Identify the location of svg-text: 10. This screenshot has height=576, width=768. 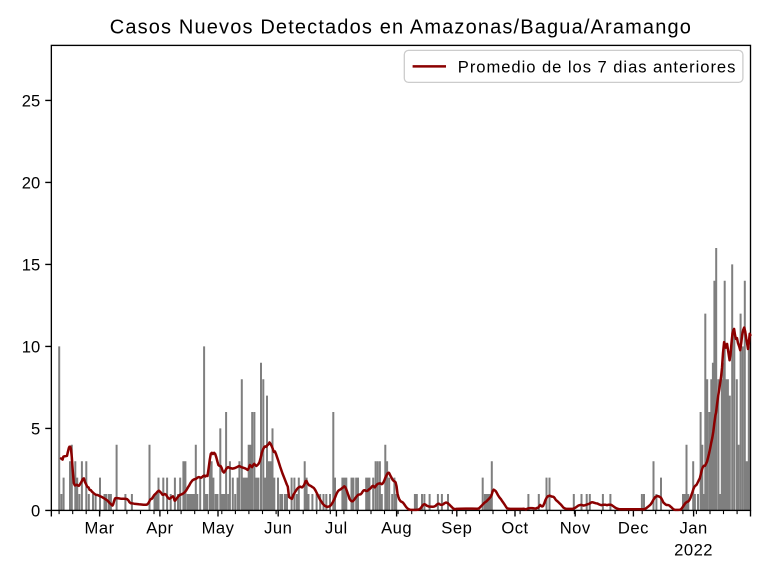
(31, 346).